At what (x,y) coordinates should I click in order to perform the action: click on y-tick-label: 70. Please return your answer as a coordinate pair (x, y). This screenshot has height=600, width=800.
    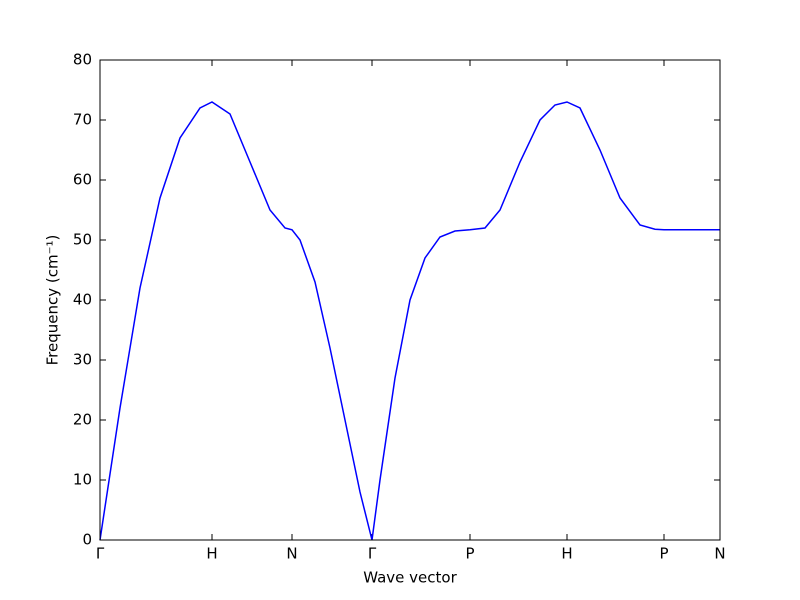
    Looking at the image, I should click on (82, 120).